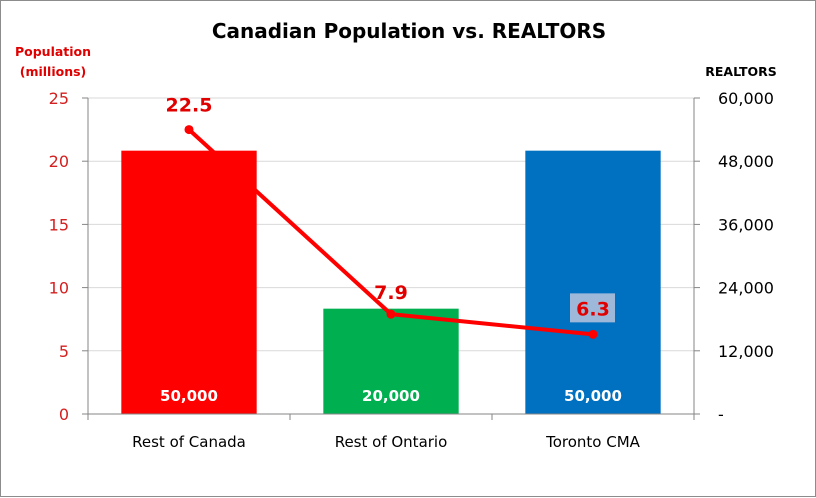 The height and width of the screenshot is (498, 816). What do you see at coordinates (59, 224) in the screenshot?
I see `left-axis-tick-label: 15` at bounding box center [59, 224].